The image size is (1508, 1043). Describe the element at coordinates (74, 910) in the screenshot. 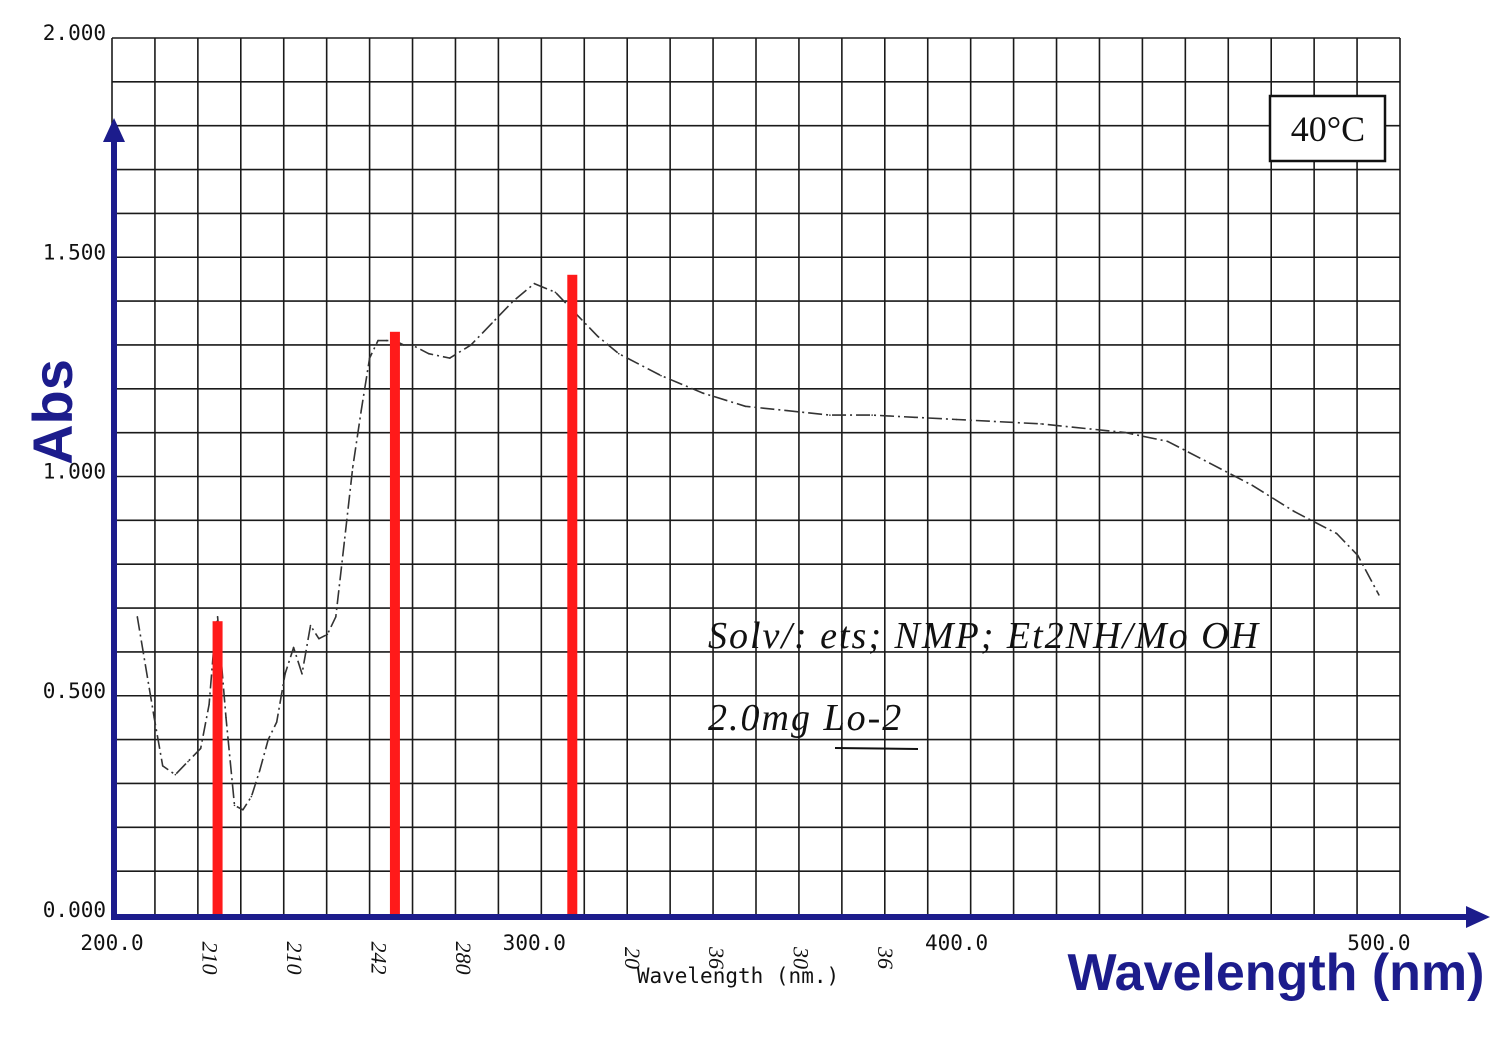

I see `y-tick-label: 0.000` at that location.